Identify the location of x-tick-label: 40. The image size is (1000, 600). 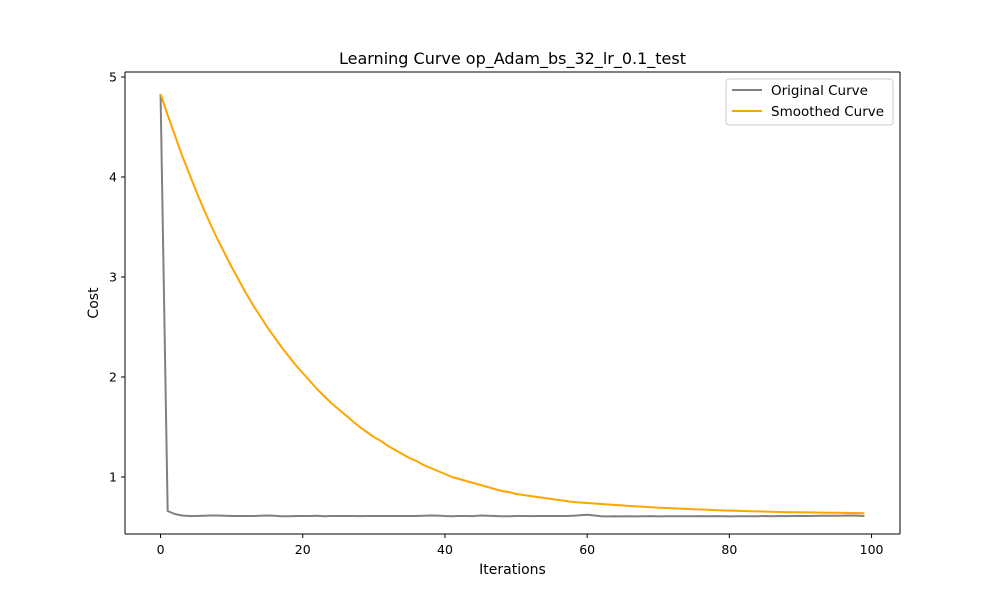
(445, 549).